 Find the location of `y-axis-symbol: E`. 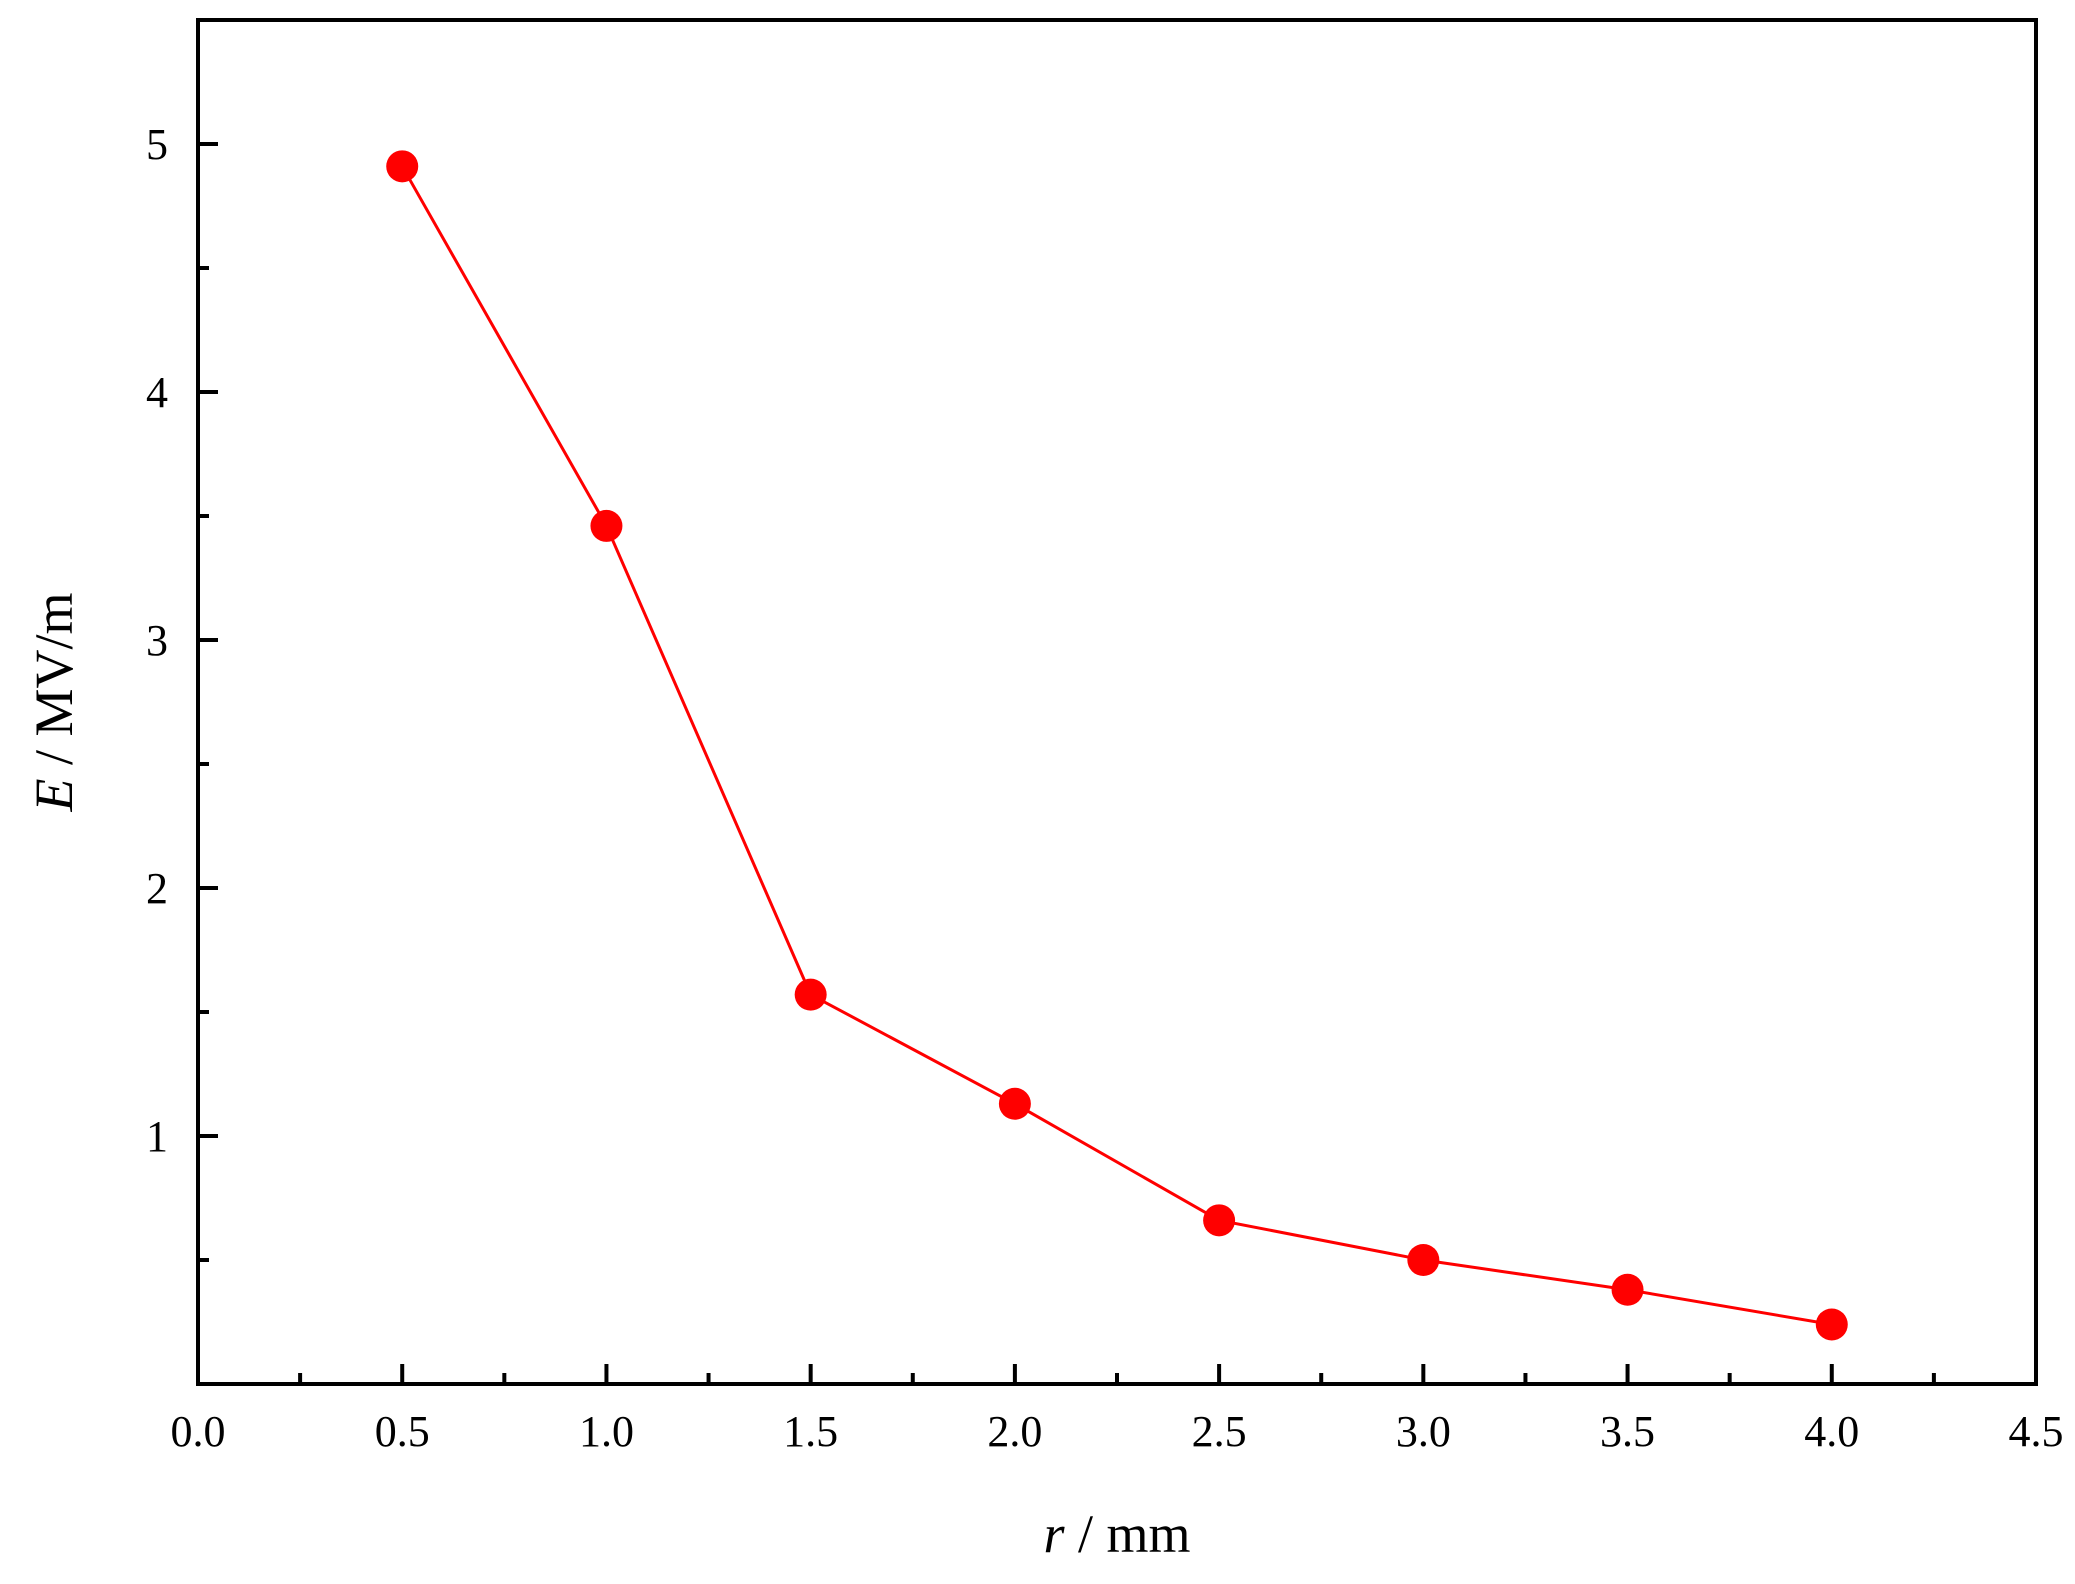

y-axis-symbol: E is located at coordinates (54, 796).